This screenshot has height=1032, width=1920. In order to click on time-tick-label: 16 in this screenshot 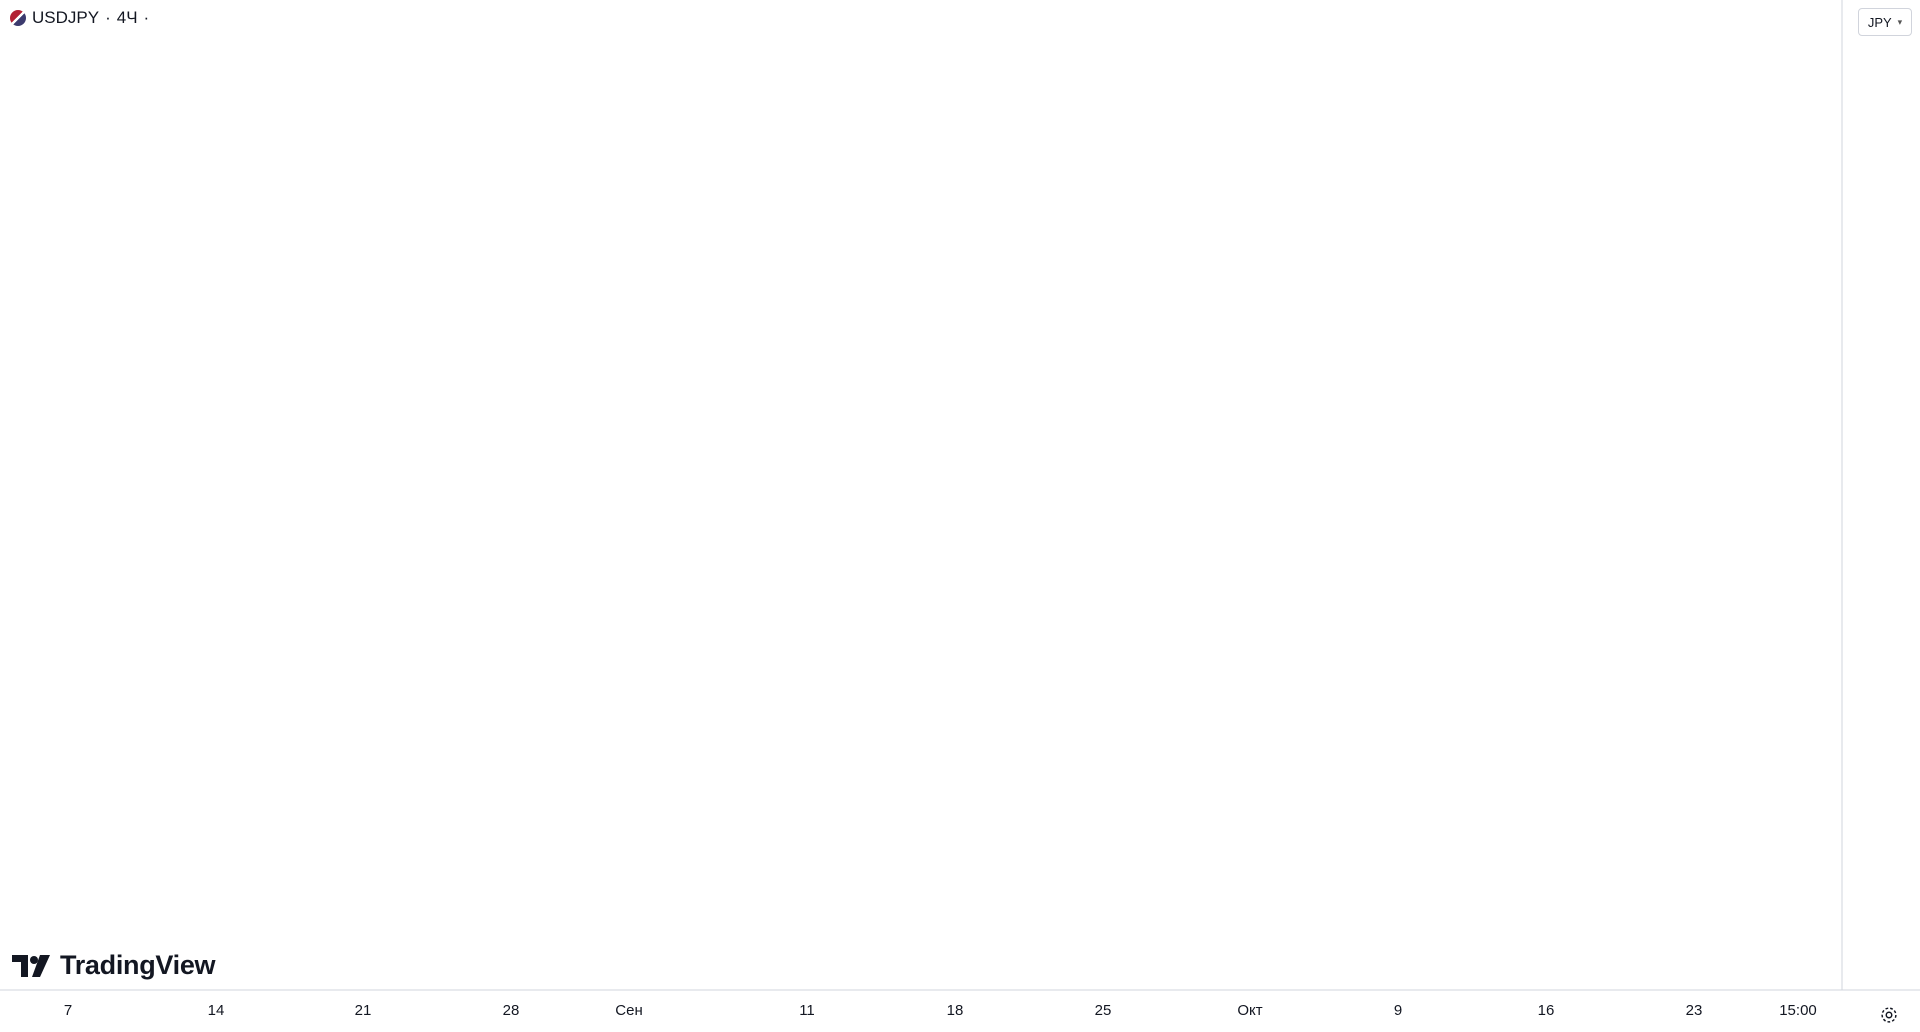, I will do `click(1546, 1010)`.